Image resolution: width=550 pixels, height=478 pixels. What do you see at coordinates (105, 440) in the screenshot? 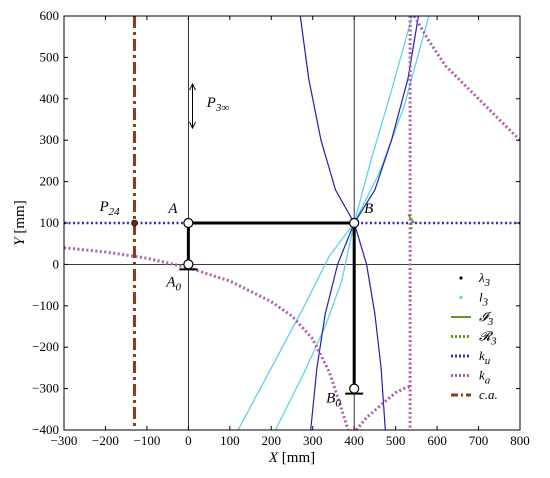
I see `x-tick-label: −200` at bounding box center [105, 440].